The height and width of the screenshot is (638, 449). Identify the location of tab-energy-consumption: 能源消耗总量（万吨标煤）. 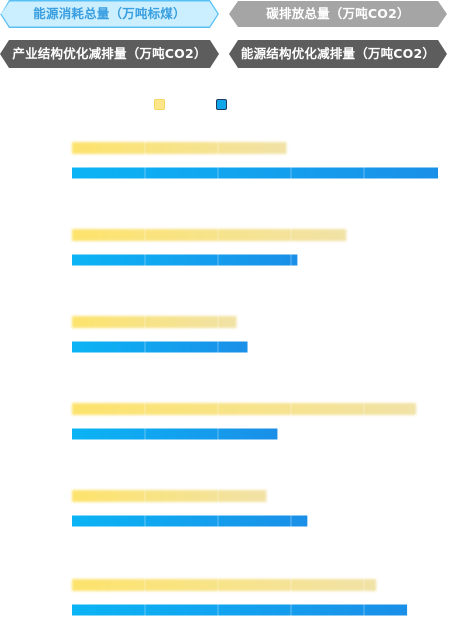
(109, 14).